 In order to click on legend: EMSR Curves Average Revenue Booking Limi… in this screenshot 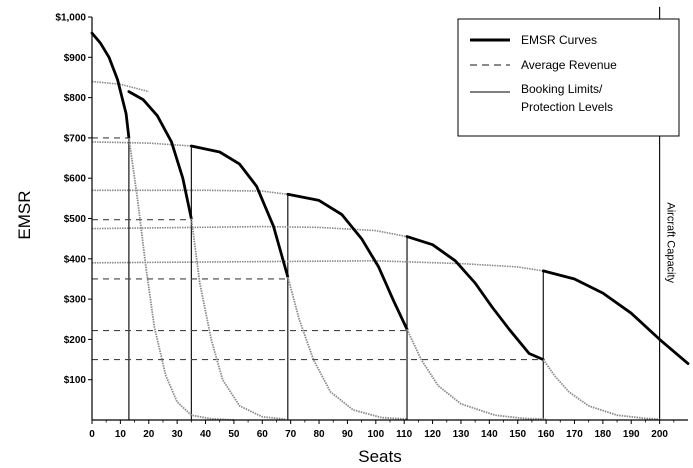, I will do `click(568, 77)`.